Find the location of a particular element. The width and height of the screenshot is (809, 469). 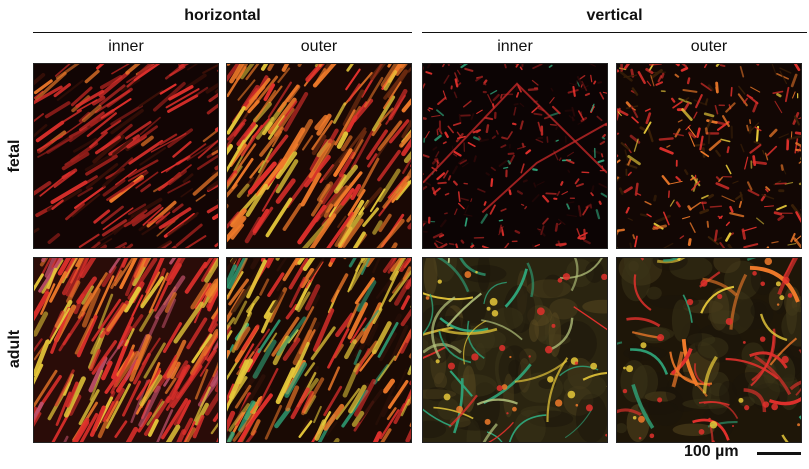

horizontal-header-rule is located at coordinates (222, 32).